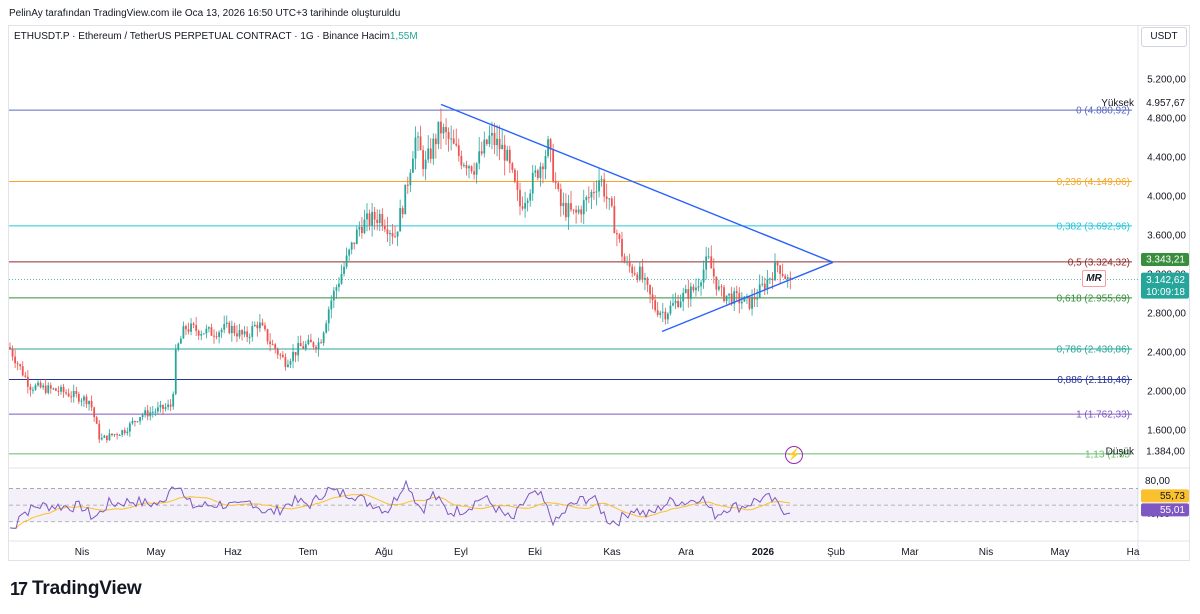 This screenshot has height=614, width=1200. I want to click on low-price-tag-text: 1.384,00, so click(1165, 452).